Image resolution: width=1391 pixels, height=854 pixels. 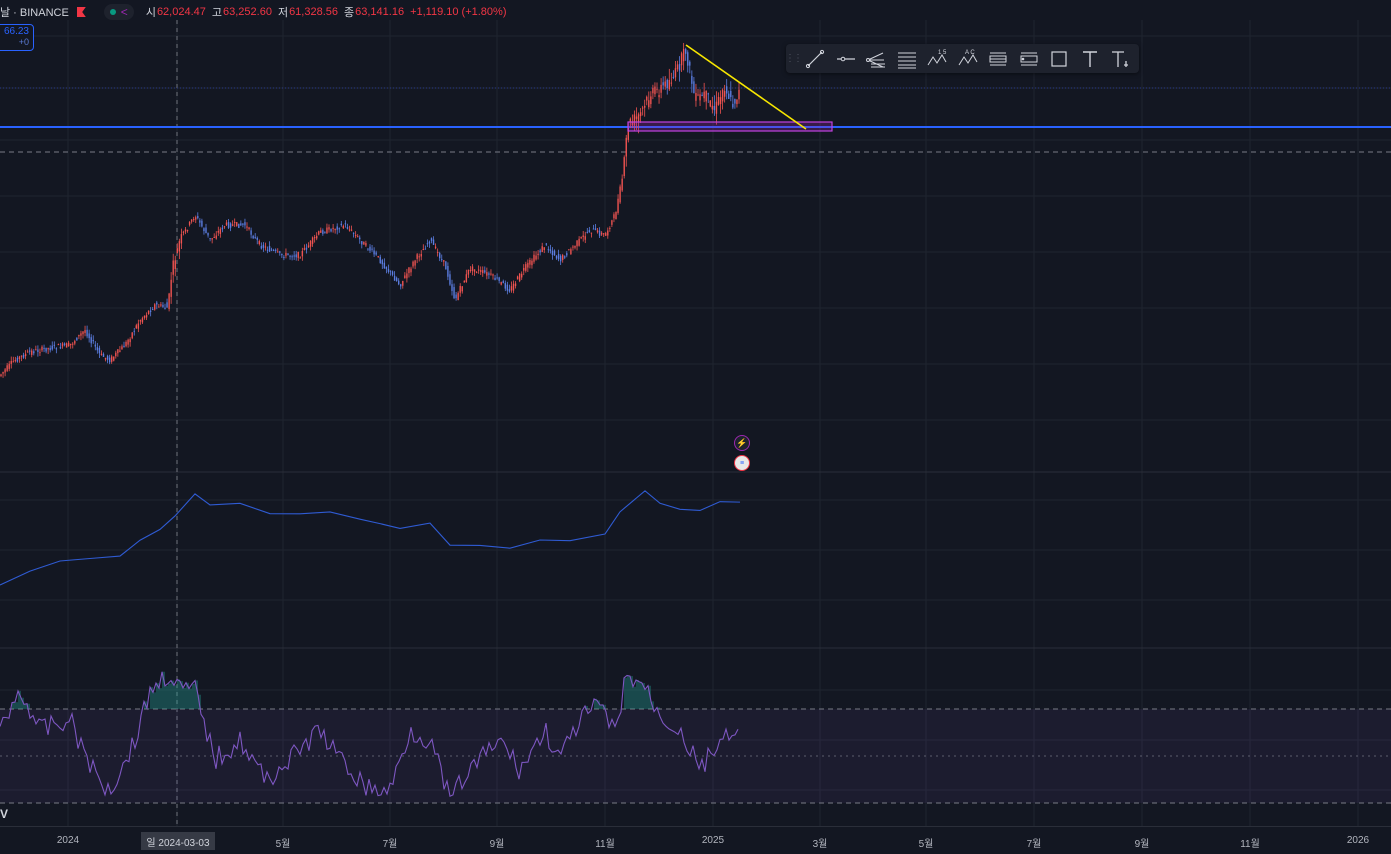 What do you see at coordinates (1029, 58) in the screenshot?
I see `short-position-icon` at bounding box center [1029, 58].